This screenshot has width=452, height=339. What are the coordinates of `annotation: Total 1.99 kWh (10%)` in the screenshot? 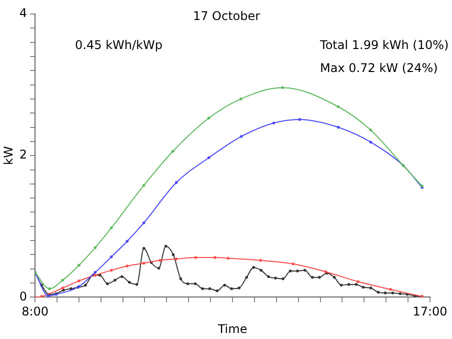 It's located at (384, 45).